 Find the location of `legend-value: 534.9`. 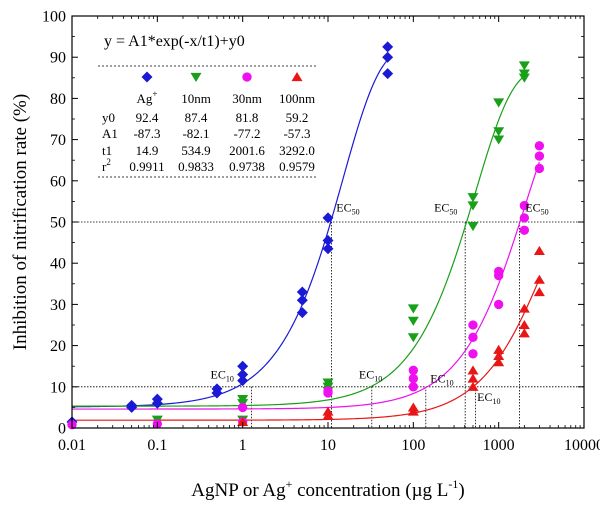

legend-value: 534.9 is located at coordinates (195, 150).